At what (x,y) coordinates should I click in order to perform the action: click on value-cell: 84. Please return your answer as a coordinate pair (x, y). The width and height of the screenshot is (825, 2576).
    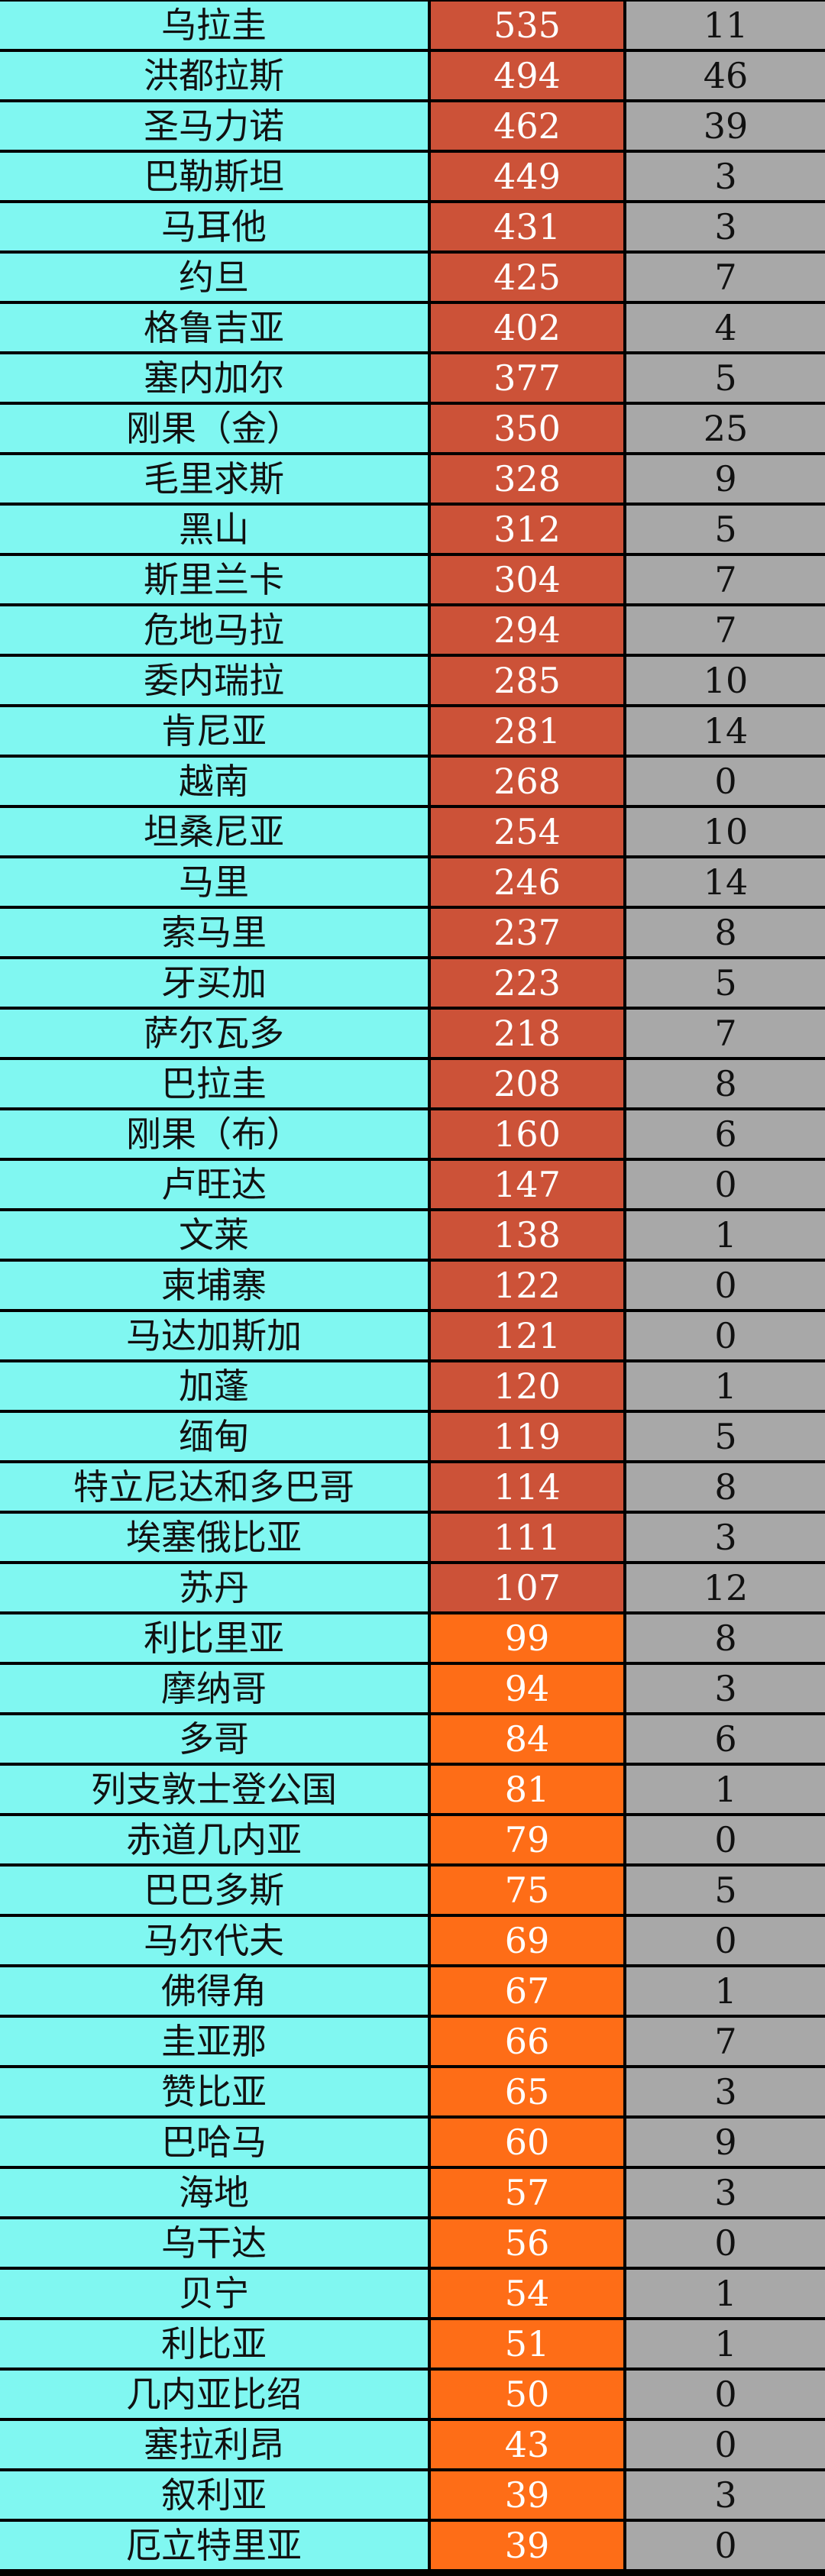
    Looking at the image, I should click on (527, 1739).